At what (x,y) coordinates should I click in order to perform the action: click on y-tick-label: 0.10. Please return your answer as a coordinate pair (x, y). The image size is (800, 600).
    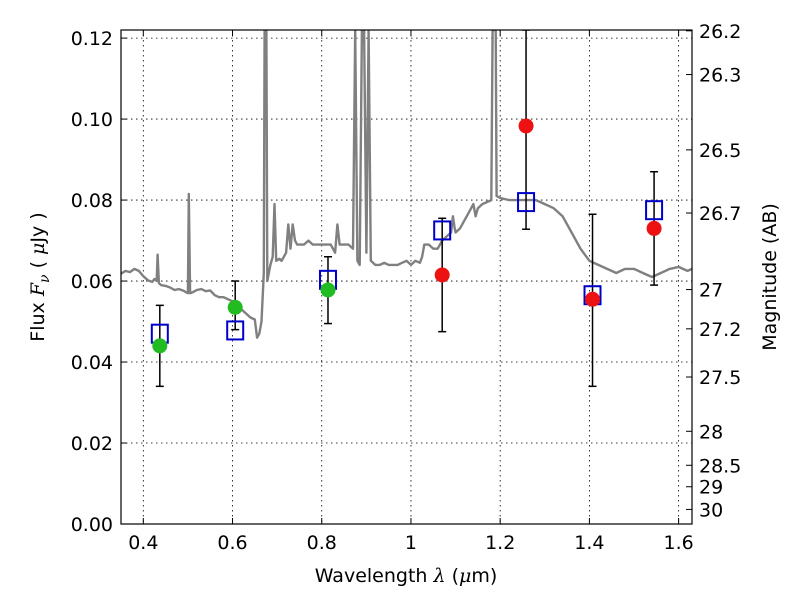
    Looking at the image, I should click on (92, 120).